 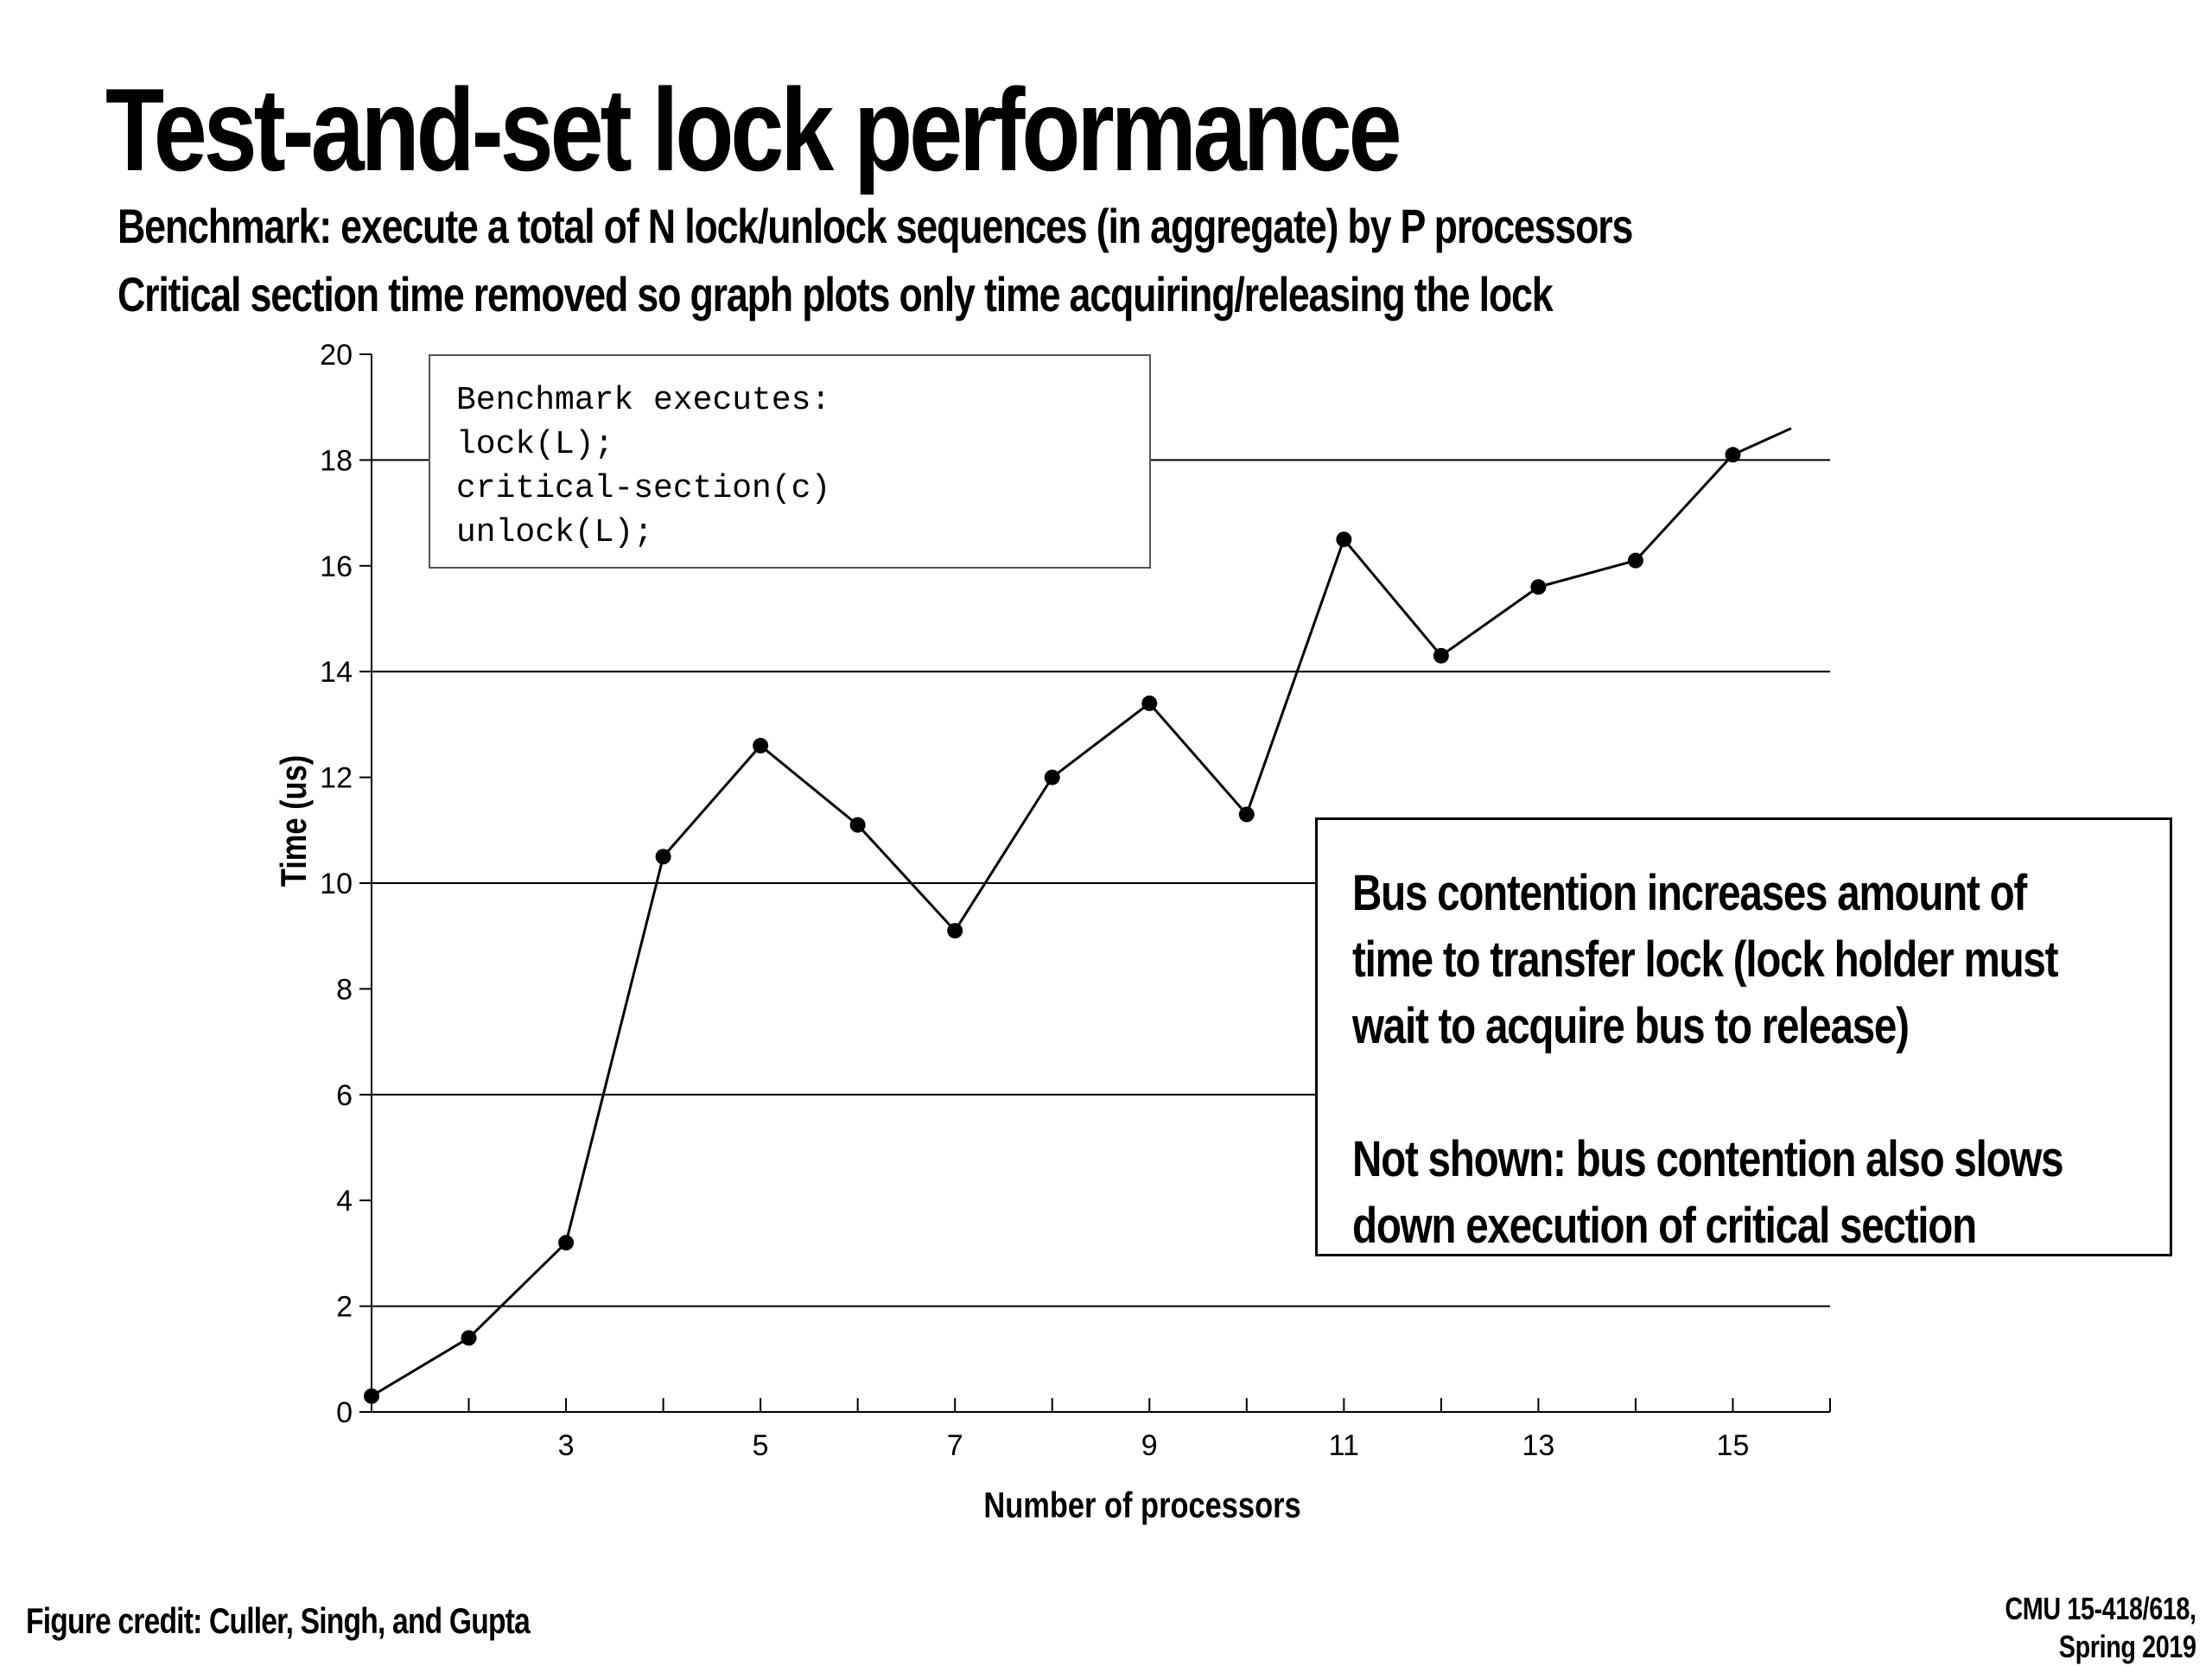 What do you see at coordinates (344, 1202) in the screenshot?
I see `y-tick-label: 4` at bounding box center [344, 1202].